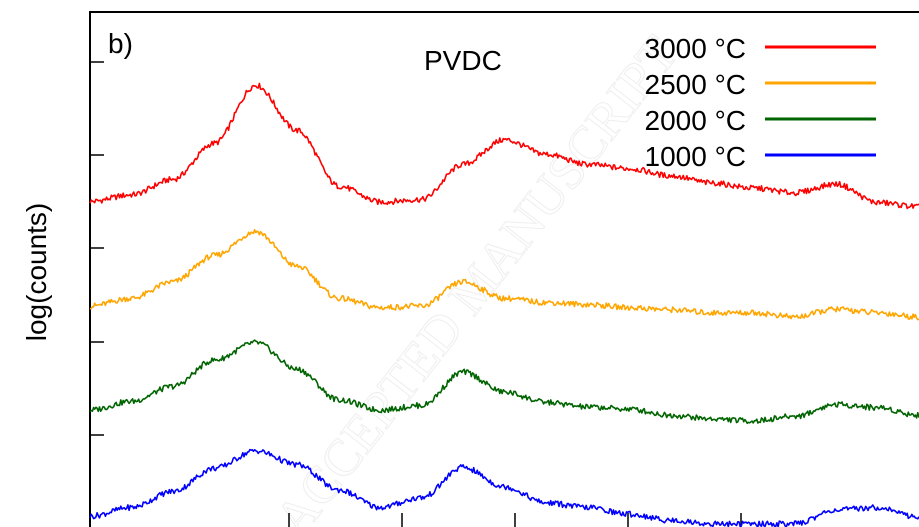 The width and height of the screenshot is (919, 527). What do you see at coordinates (760, 102) in the screenshot?
I see `legend: 3000 °C 2500 °C 2000 °C 1000 °C` at bounding box center [760, 102].